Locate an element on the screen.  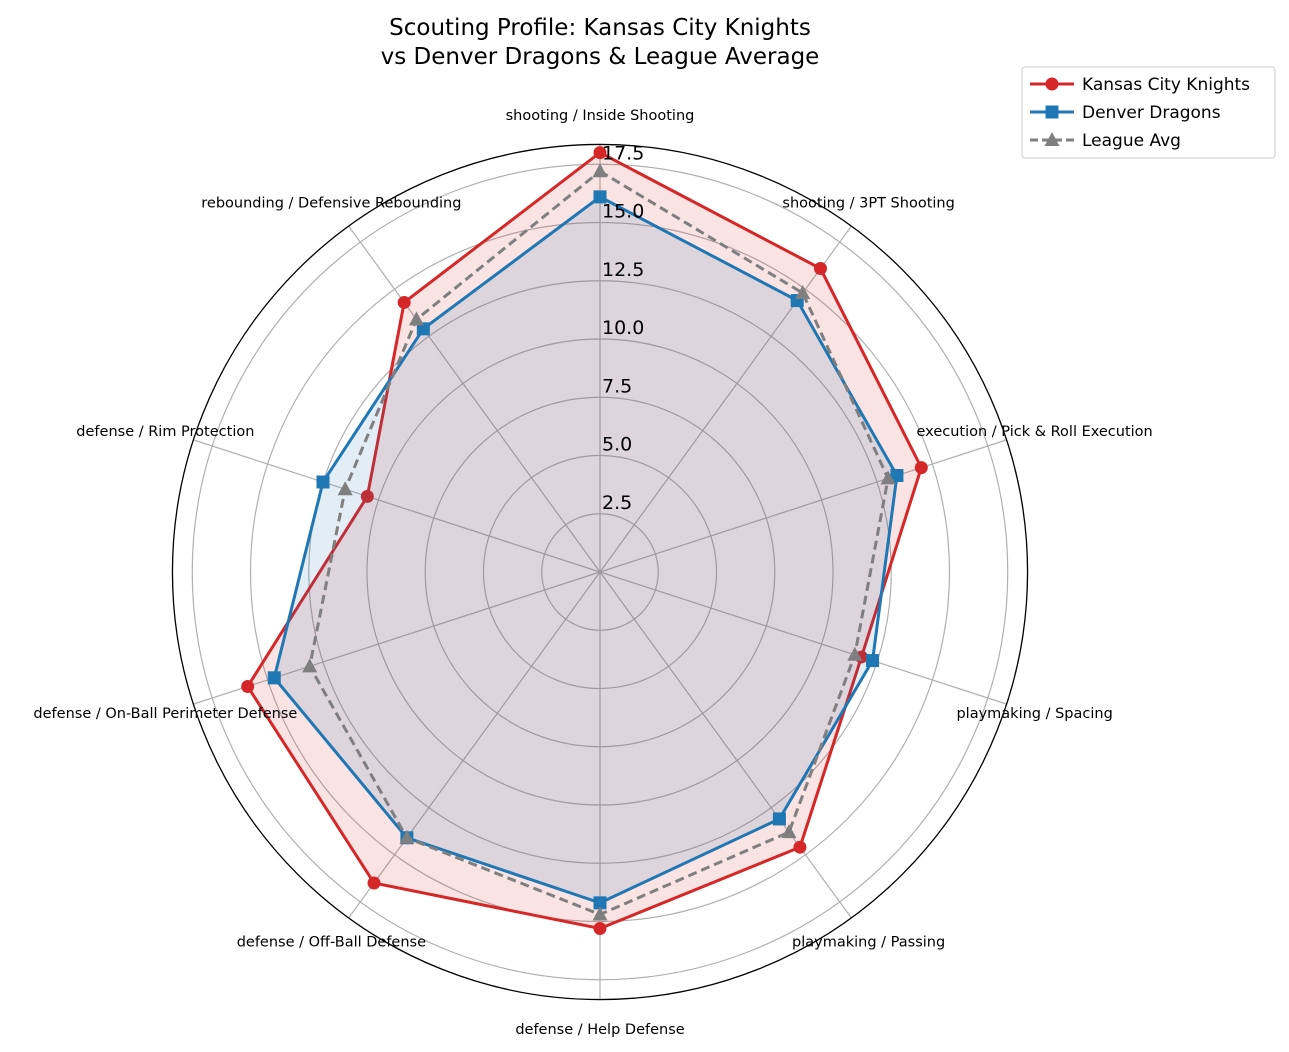
legend-label: Denver Dragons is located at coordinates (1151, 113).